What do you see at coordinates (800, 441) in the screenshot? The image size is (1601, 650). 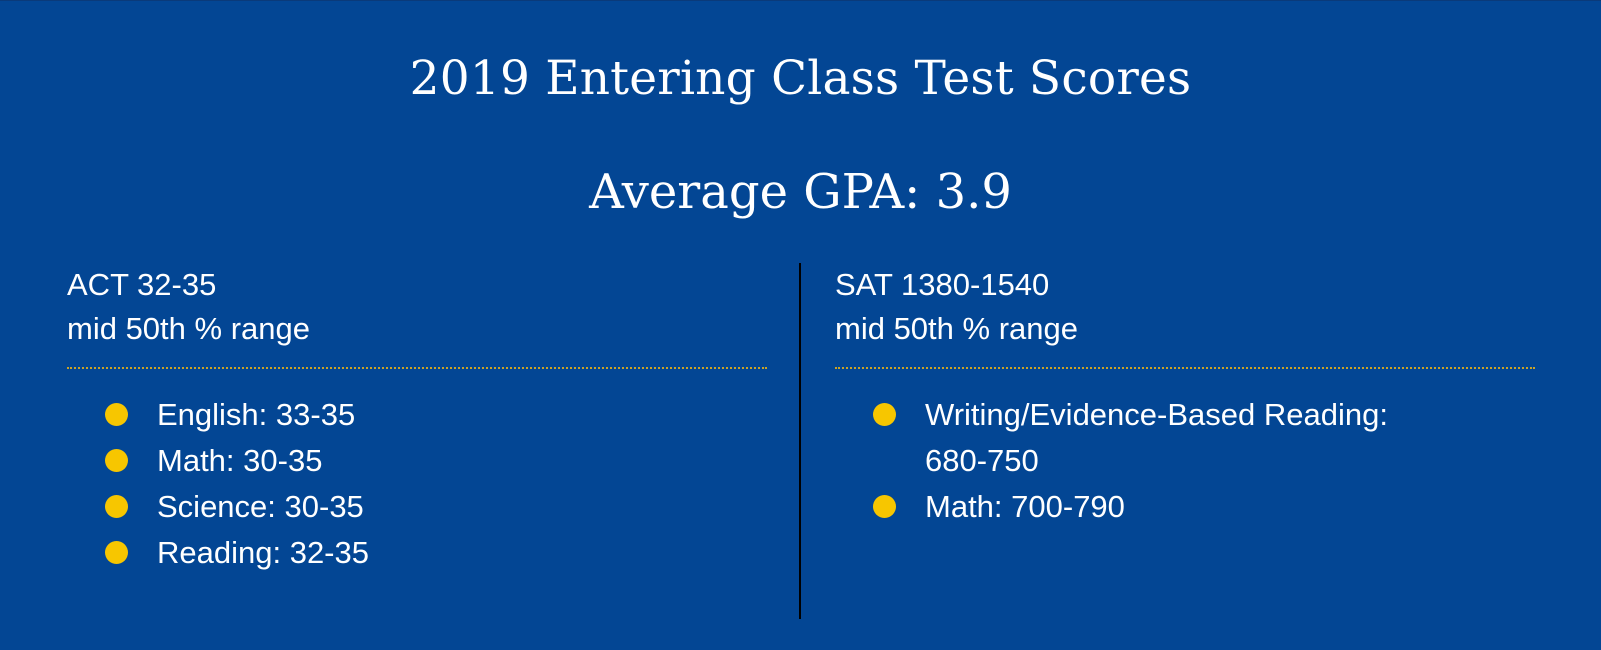 I see `column-divider` at bounding box center [800, 441].